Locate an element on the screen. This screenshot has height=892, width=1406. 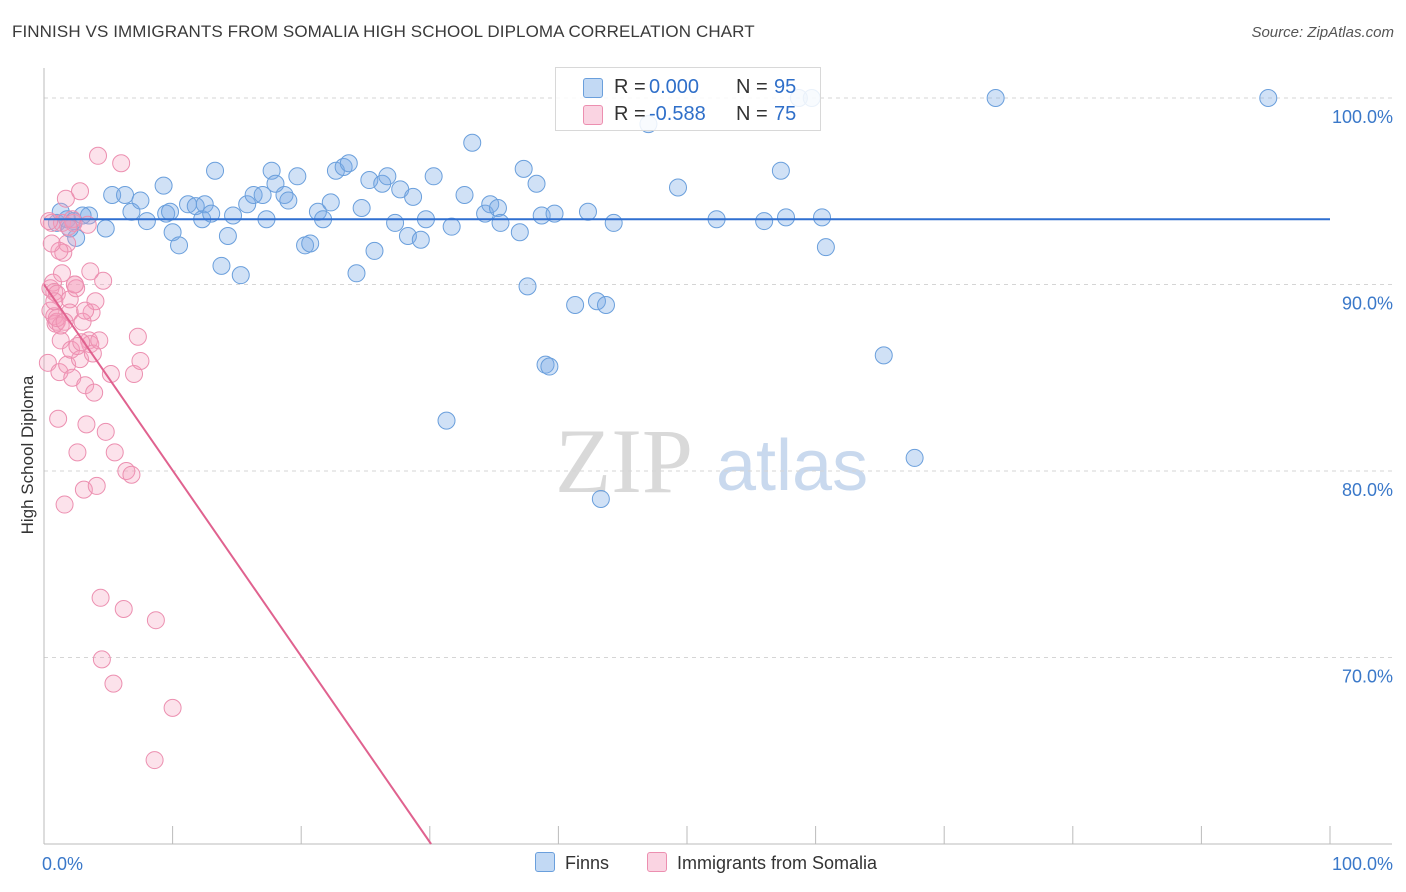
y-tick-labels: 100.0% 90.0% 80.0% 70.0% is located at coordinates (1362, 397).